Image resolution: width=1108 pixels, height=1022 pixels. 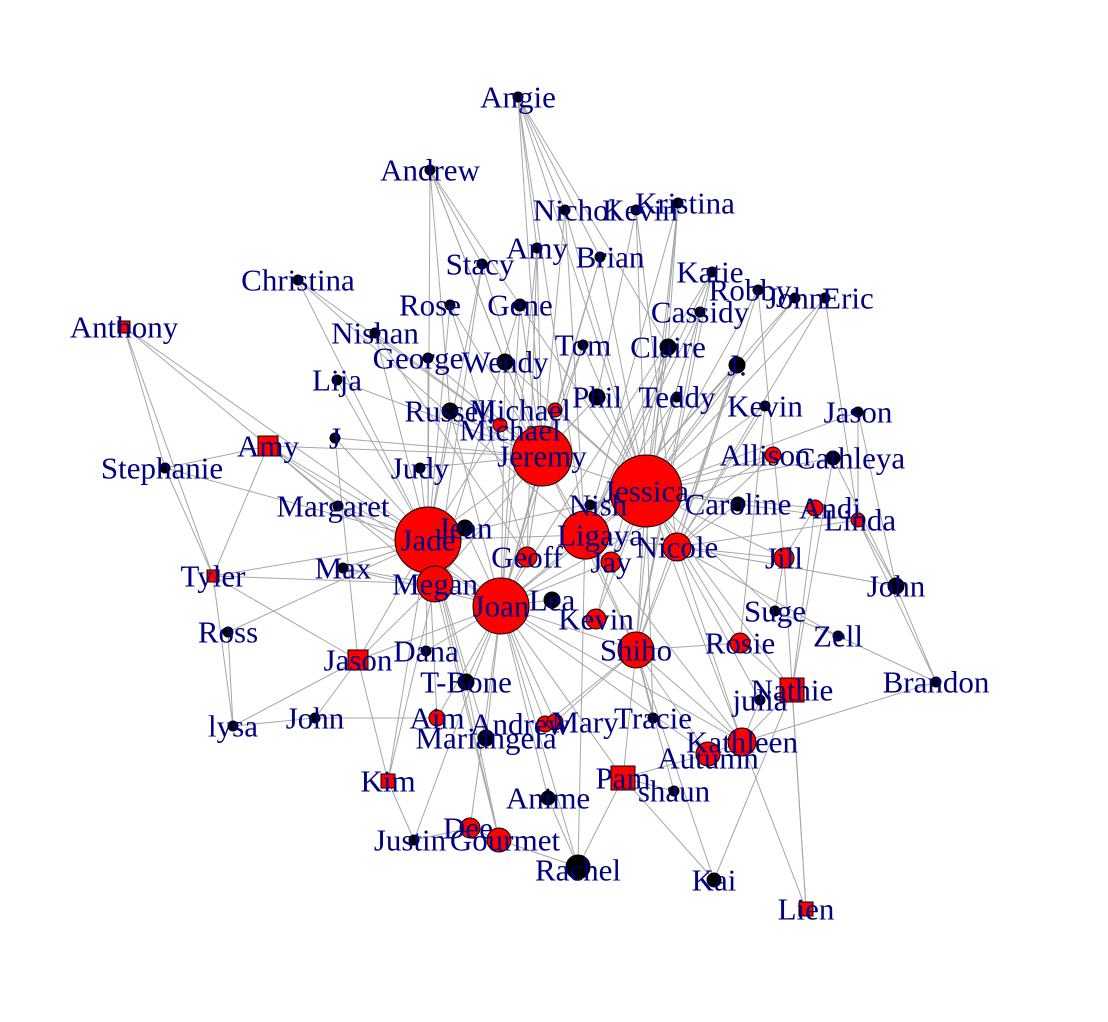 What do you see at coordinates (585, 535) in the screenshot?
I see `node-ligaya` at bounding box center [585, 535].